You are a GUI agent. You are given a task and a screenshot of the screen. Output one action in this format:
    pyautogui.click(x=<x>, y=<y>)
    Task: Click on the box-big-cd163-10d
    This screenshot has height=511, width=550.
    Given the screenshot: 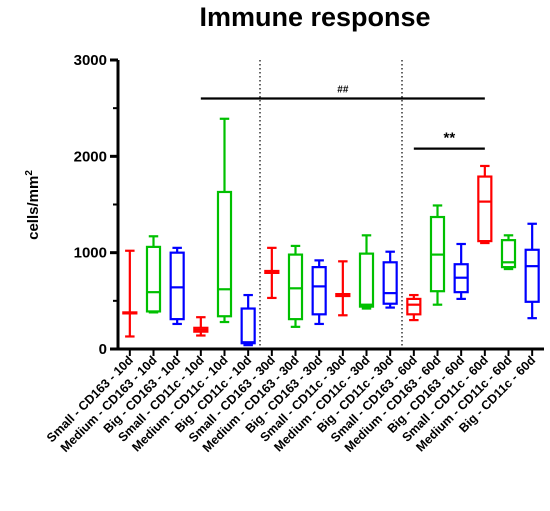 What is the action you would take?
    pyautogui.click(x=177, y=286)
    